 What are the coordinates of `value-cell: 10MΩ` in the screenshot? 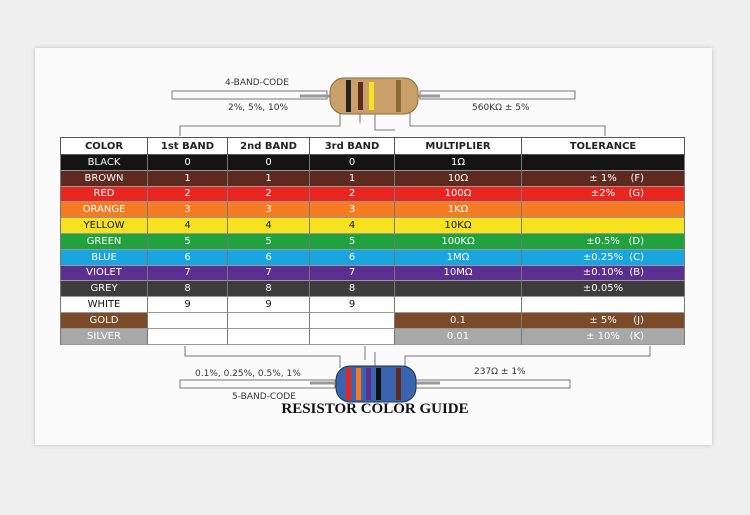 It's located at (458, 273).